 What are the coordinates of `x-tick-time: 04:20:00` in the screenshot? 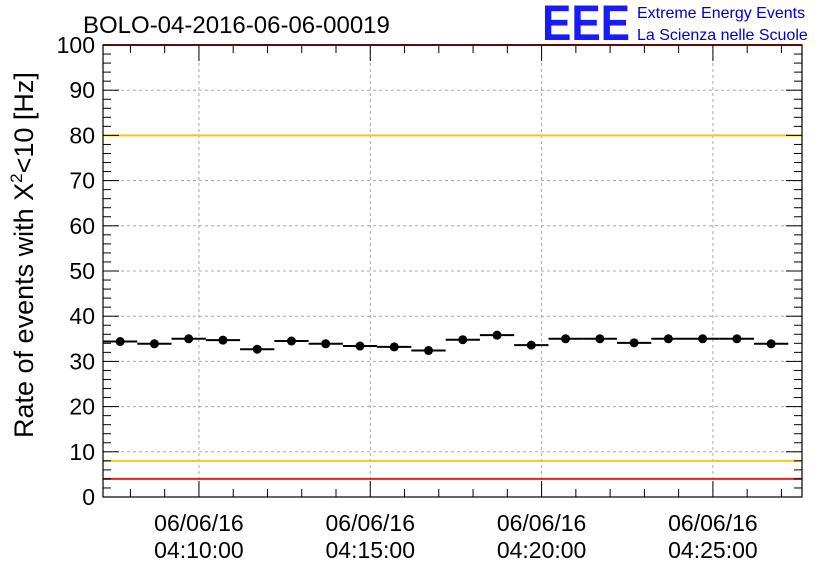 It's located at (542, 550).